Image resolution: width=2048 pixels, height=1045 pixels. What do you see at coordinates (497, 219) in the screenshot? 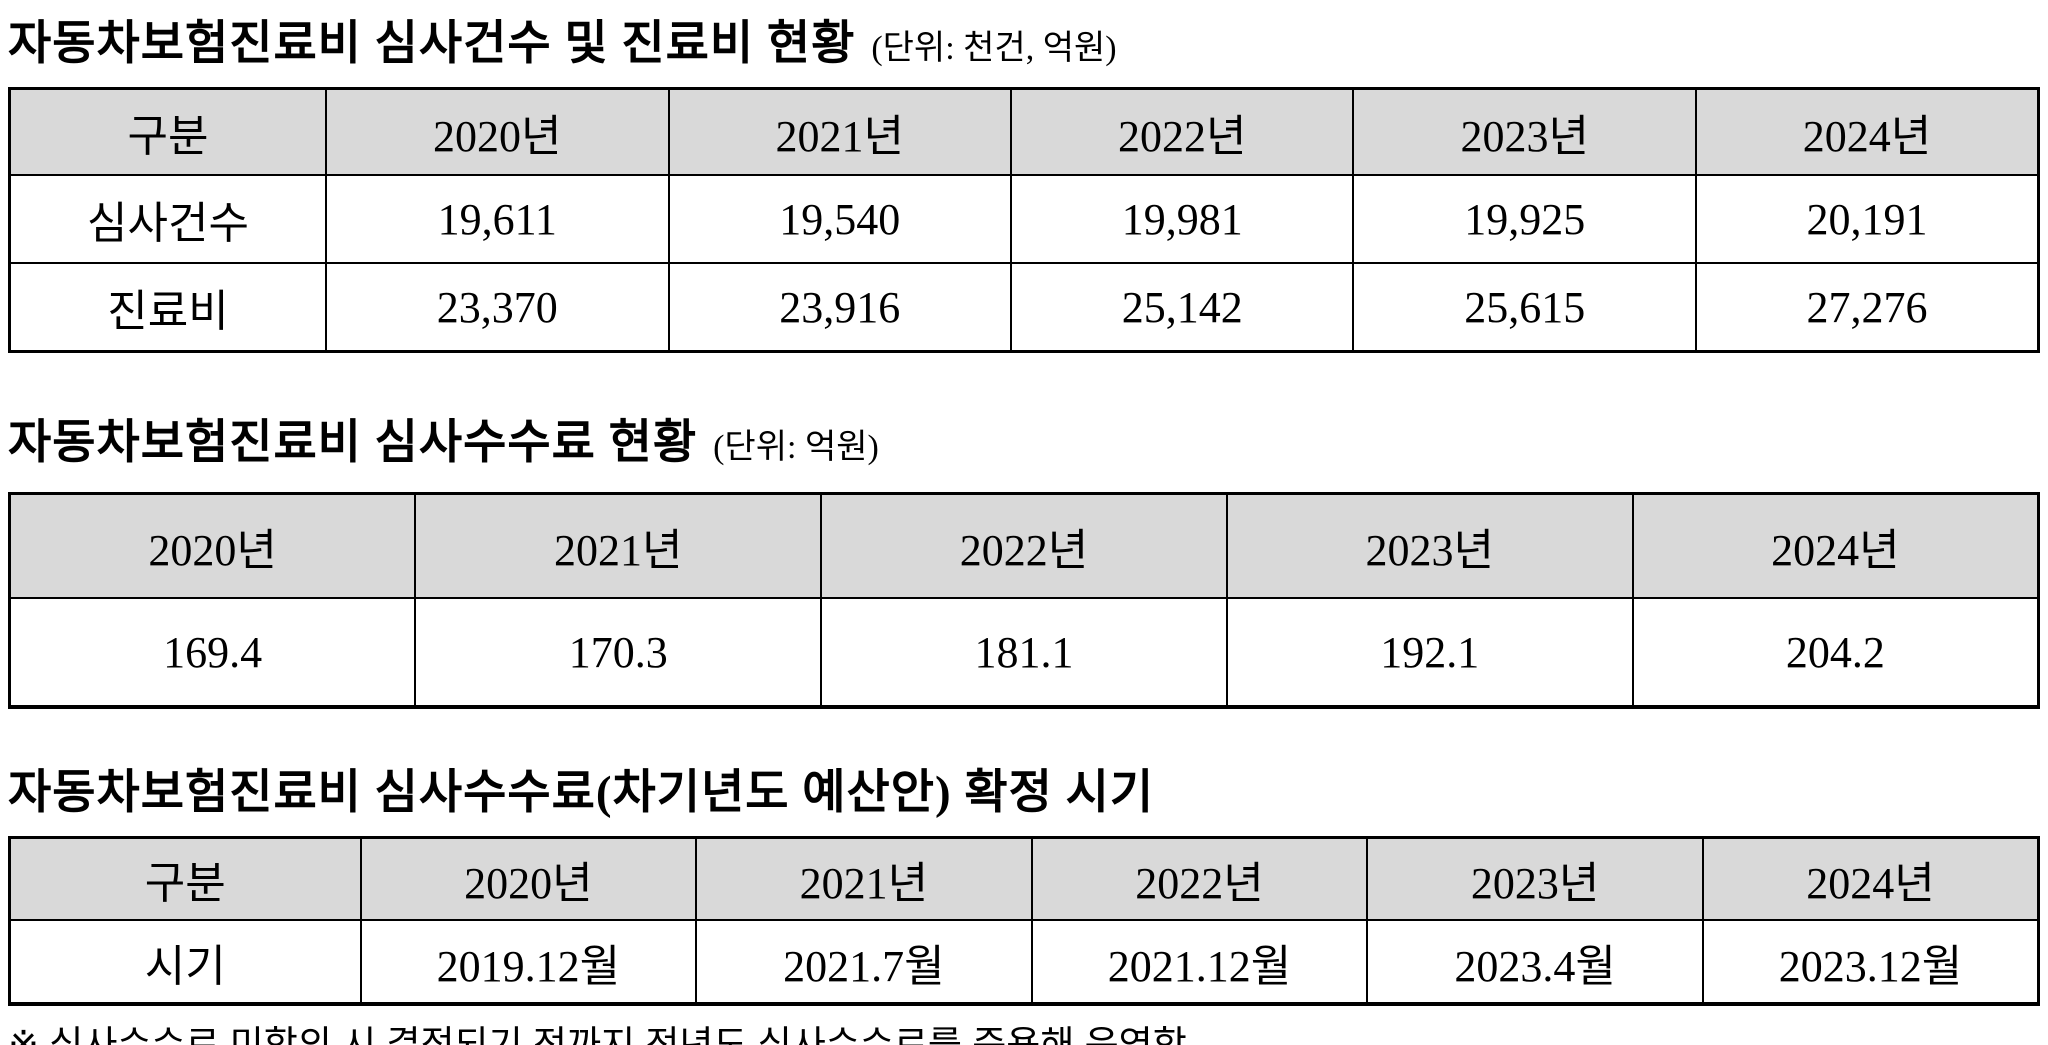
I see `cell-value: 19,611` at bounding box center [497, 219].